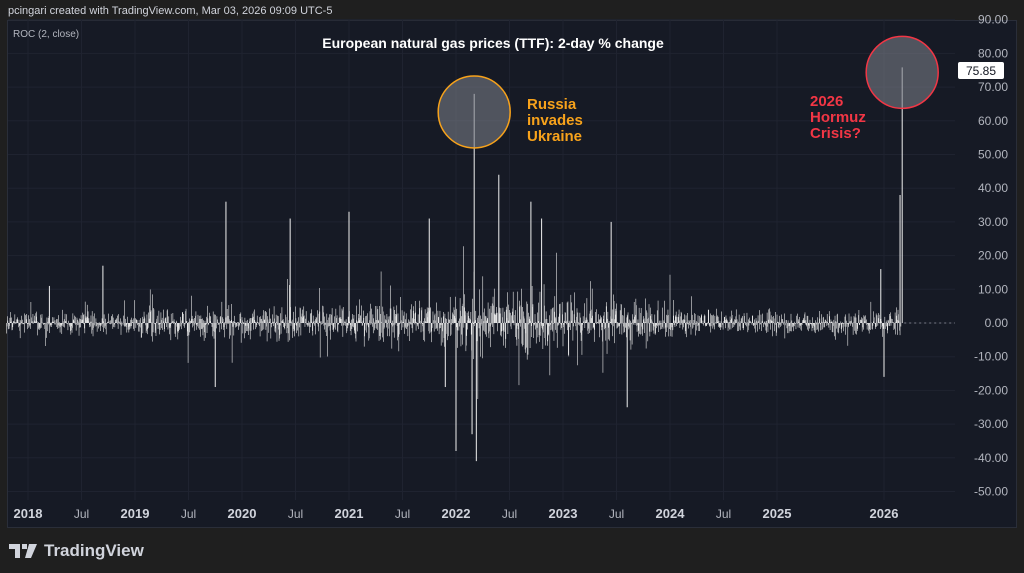 The width and height of the screenshot is (1024, 573). What do you see at coordinates (993, 20) in the screenshot?
I see `y-tick-label: 90.00` at bounding box center [993, 20].